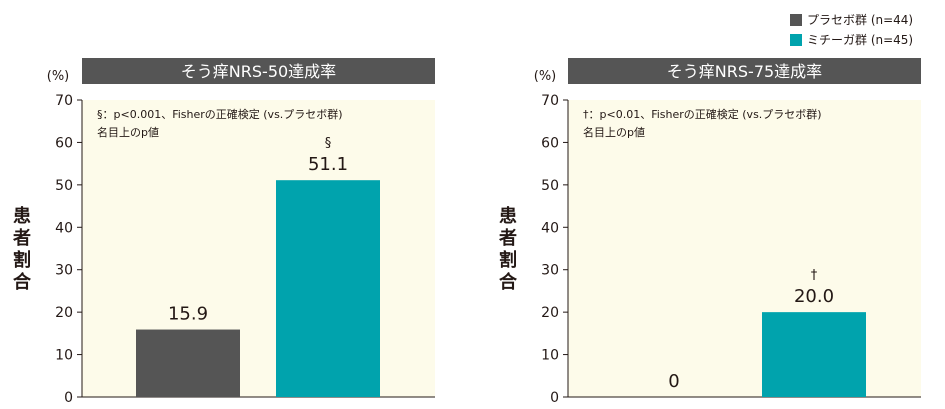  I want to click on legend: プラセボ群 (n=44) ミチーガ群 (n=45), so click(851, 30).